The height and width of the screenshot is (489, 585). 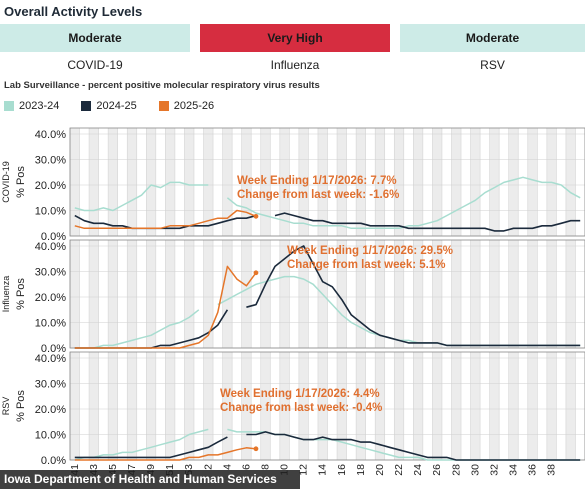 What do you see at coordinates (39, 106) in the screenshot?
I see `legend-label: 2023-24` at bounding box center [39, 106].